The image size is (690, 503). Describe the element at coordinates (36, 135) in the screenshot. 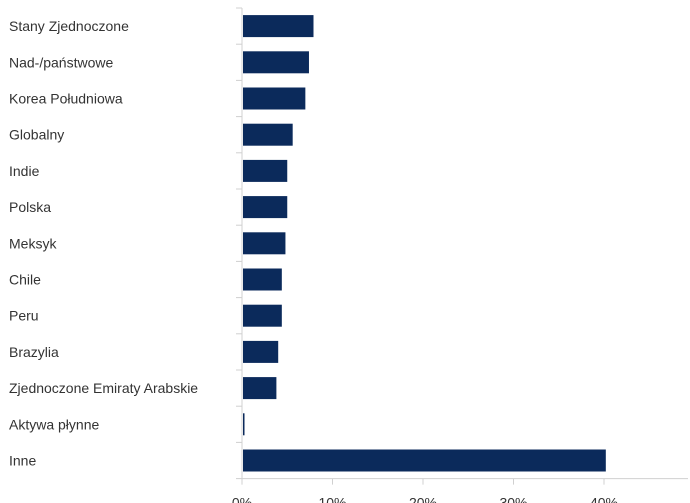

I see `category-label: Globalny` at that location.